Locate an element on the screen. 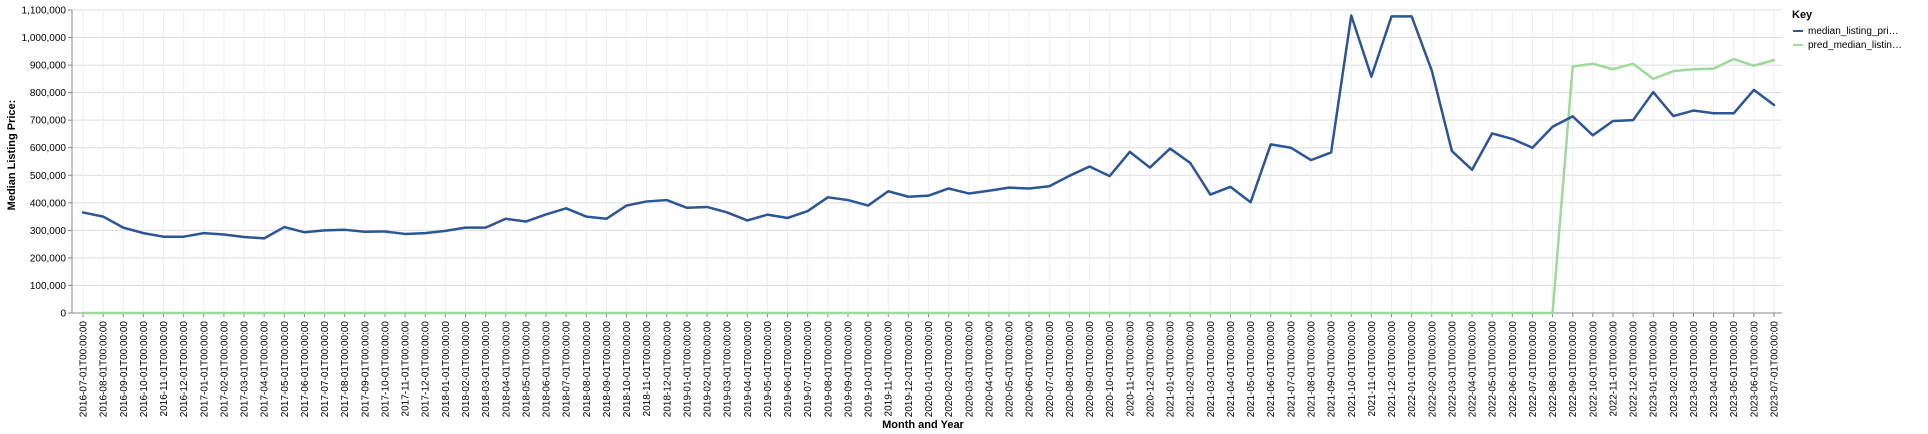 This screenshot has height=434, width=1928. x-tick-label: 2017-12-01T00:00:00 is located at coordinates (426, 369).